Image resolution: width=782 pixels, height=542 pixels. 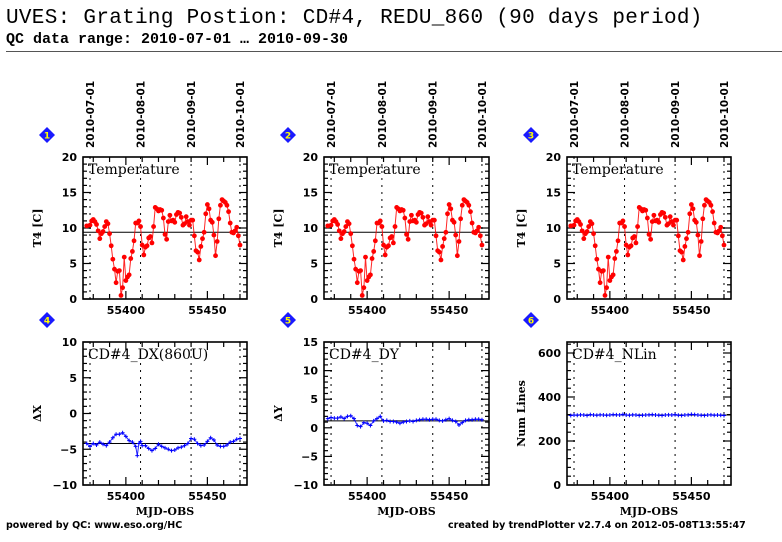 I want to click on x-tick-label: 55450, so click(x=207, y=310).